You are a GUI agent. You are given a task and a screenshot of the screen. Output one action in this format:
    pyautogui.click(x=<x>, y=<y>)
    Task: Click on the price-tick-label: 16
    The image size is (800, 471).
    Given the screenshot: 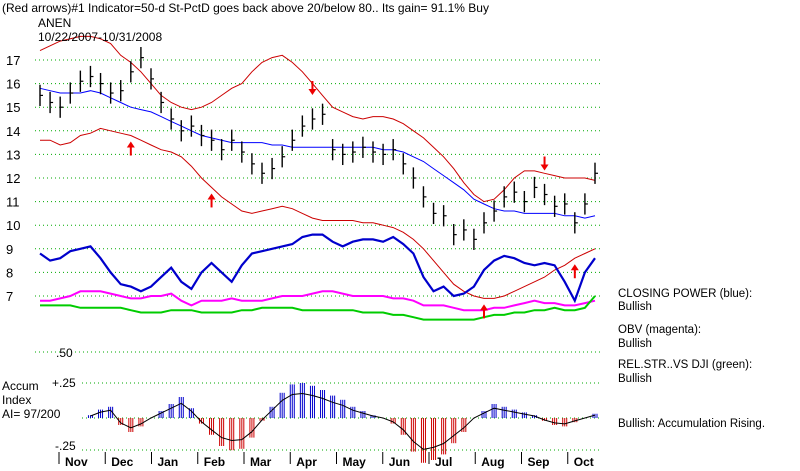 What is the action you would take?
    pyautogui.click(x=13, y=84)
    